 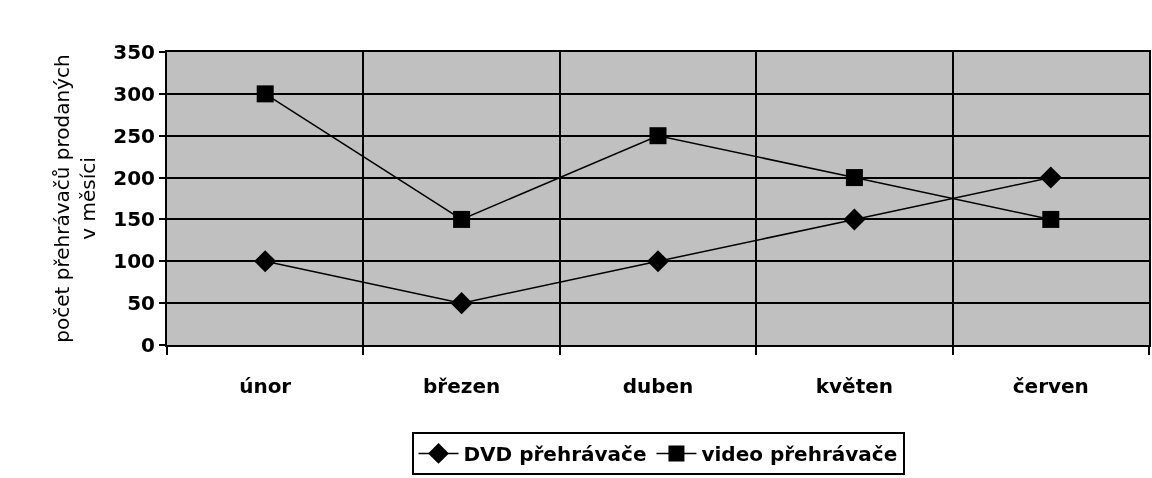 I want to click on x-tick-label: červen, so click(x=1050, y=386).